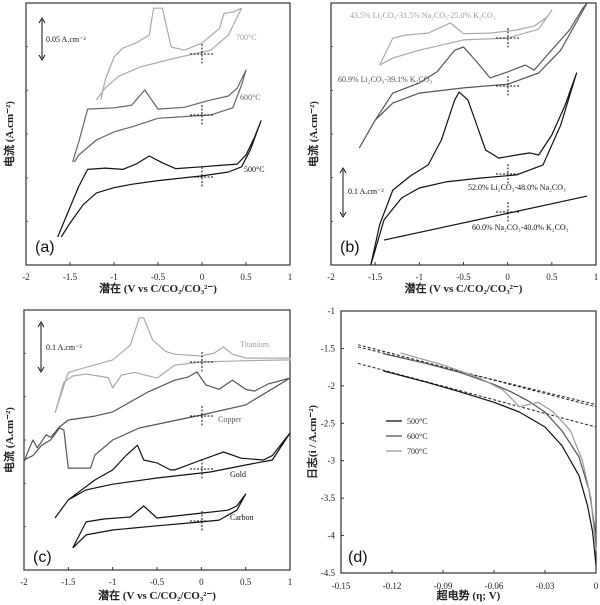 The width and height of the screenshot is (600, 605). Describe the element at coordinates (350, 247) in the screenshot. I see `panel-label: (b)` at that location.